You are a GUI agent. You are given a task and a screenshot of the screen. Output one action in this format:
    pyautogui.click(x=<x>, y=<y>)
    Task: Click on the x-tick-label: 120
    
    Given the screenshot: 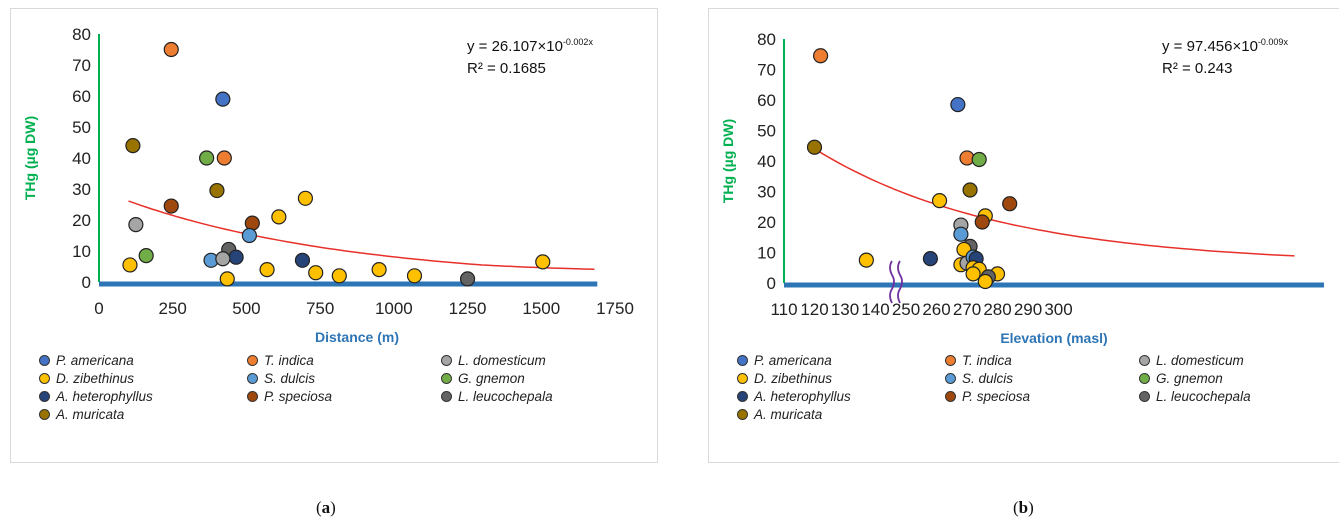 What is the action you would take?
    pyautogui.click(x=814, y=309)
    